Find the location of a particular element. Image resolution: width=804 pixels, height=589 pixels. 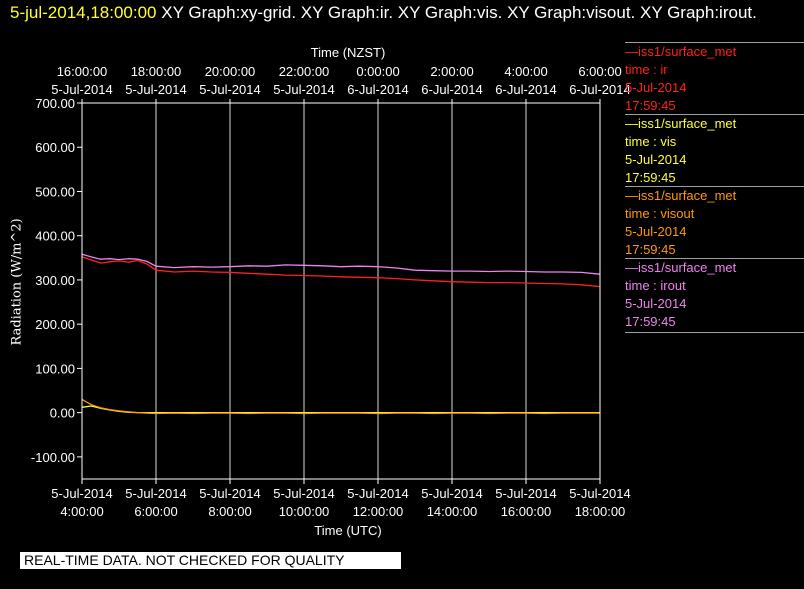

x2-tick-label-time: 18:00:00 is located at coordinates (156, 71).